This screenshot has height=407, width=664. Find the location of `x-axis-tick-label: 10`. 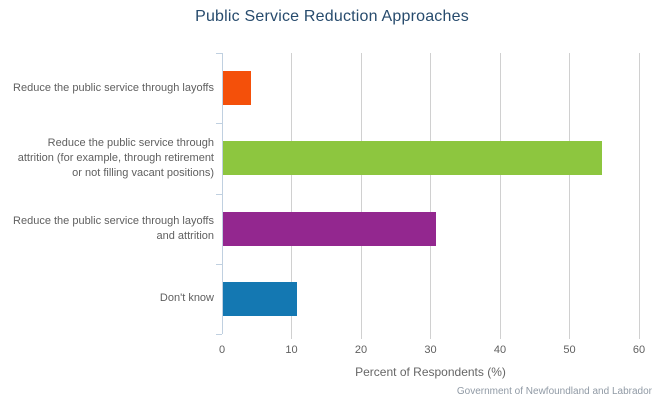

x-axis-tick-label: 10 is located at coordinates (291, 350).